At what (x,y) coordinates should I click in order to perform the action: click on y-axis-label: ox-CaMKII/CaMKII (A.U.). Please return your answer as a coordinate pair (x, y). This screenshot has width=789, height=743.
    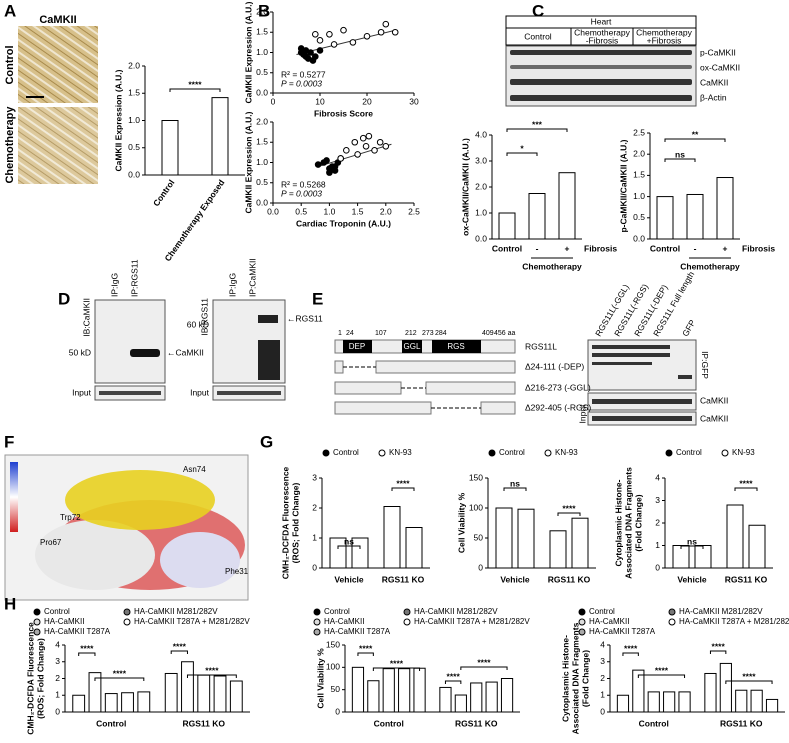
    Looking at the image, I should click on (465, 187).